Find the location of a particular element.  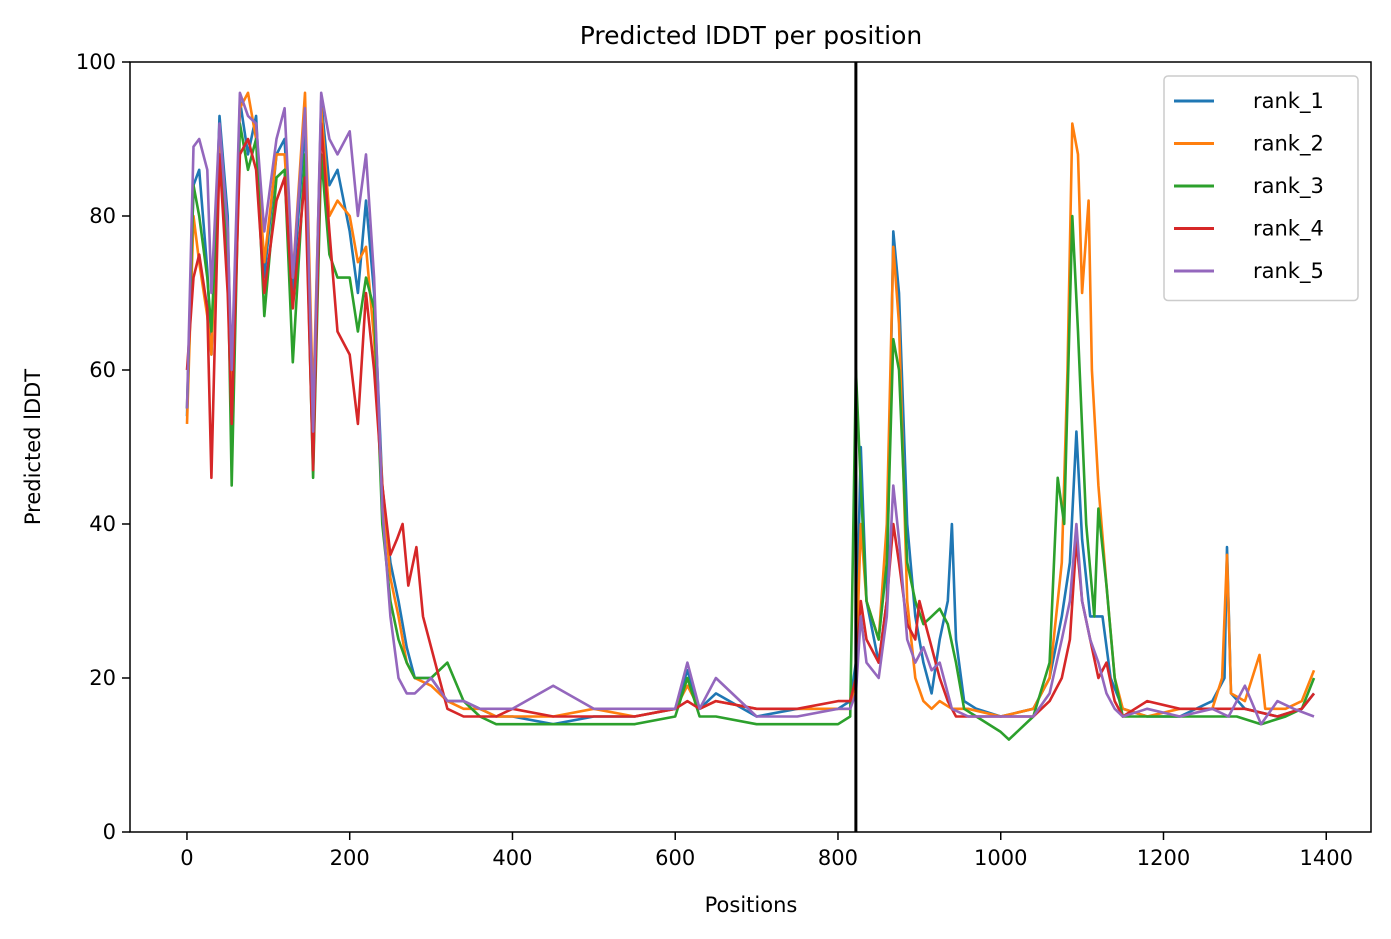

x-axis-label: Positions is located at coordinates (751, 905).